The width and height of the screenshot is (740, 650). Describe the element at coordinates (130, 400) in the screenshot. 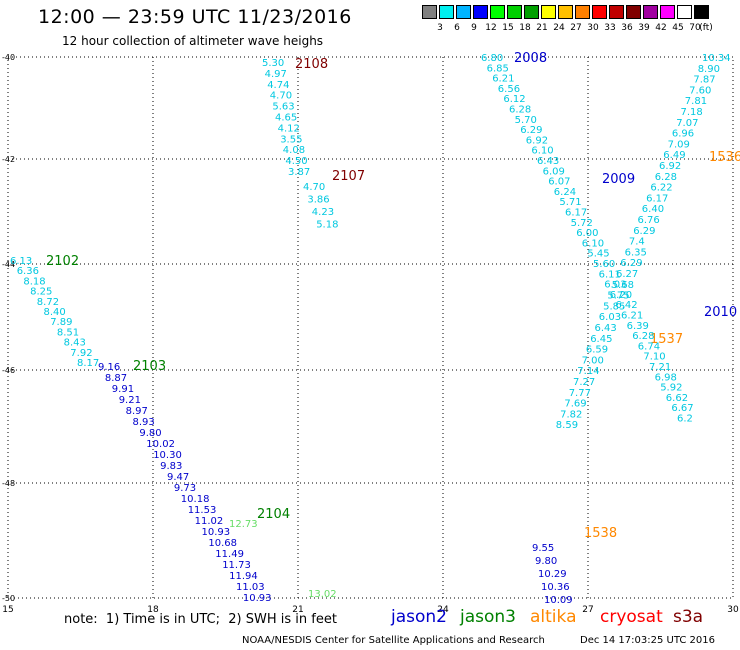

I see `wave-height-value: 9.21` at that location.